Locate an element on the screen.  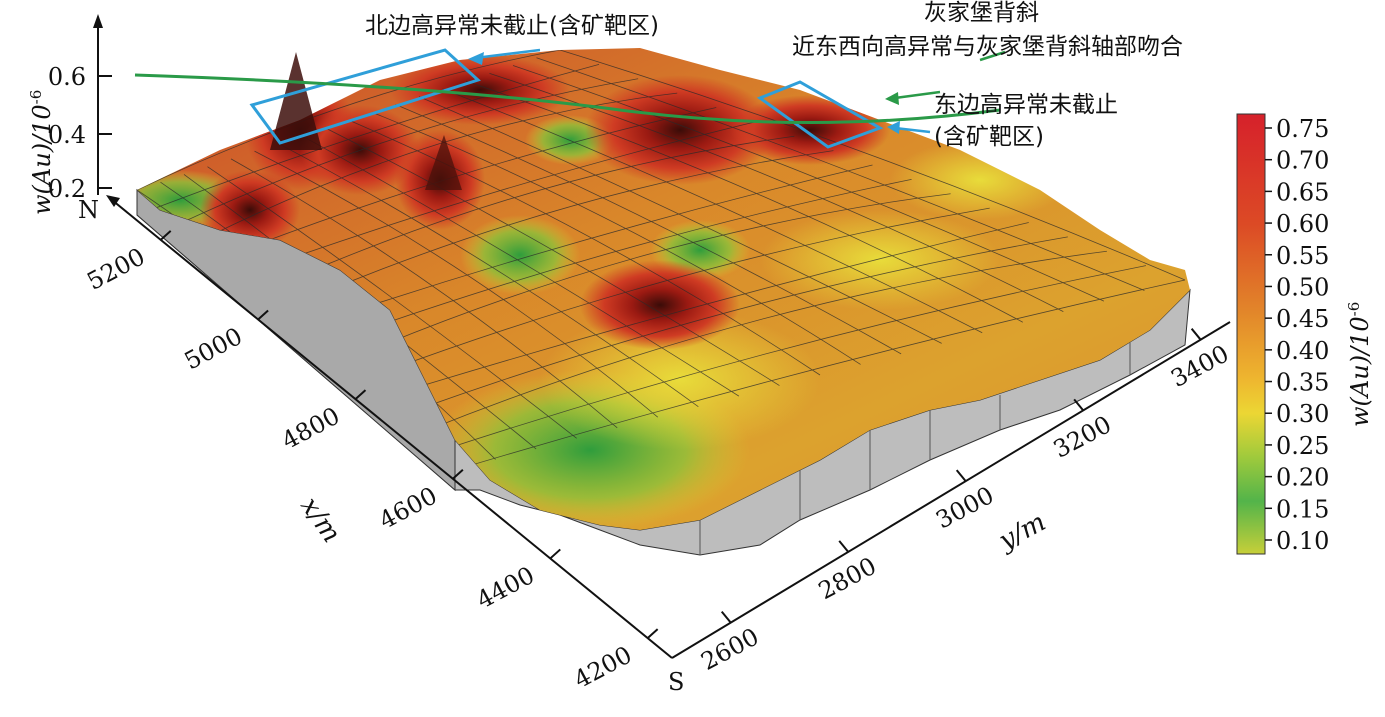
y-axis-label: y/m is located at coordinates (1021, 532).